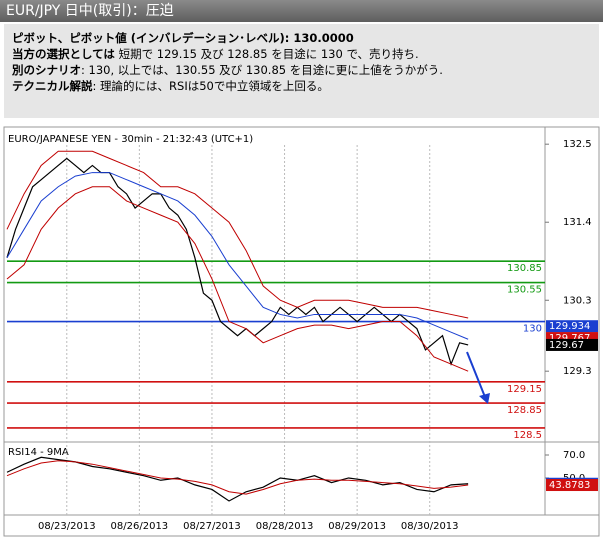 The height and width of the screenshot is (538, 603). Describe the element at coordinates (524, 389) in the screenshot. I see `level-label: 129.15` at that location.